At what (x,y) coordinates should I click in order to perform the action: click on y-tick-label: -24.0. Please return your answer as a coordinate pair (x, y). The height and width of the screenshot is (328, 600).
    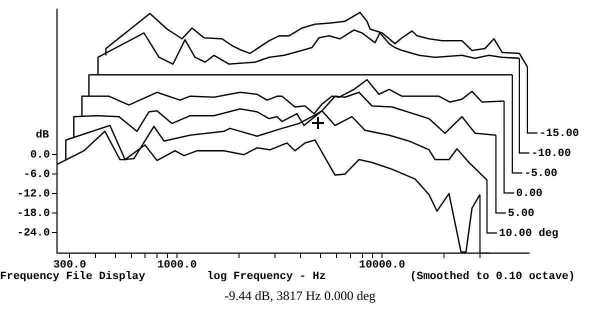
    Looking at the image, I should click on (33, 233).